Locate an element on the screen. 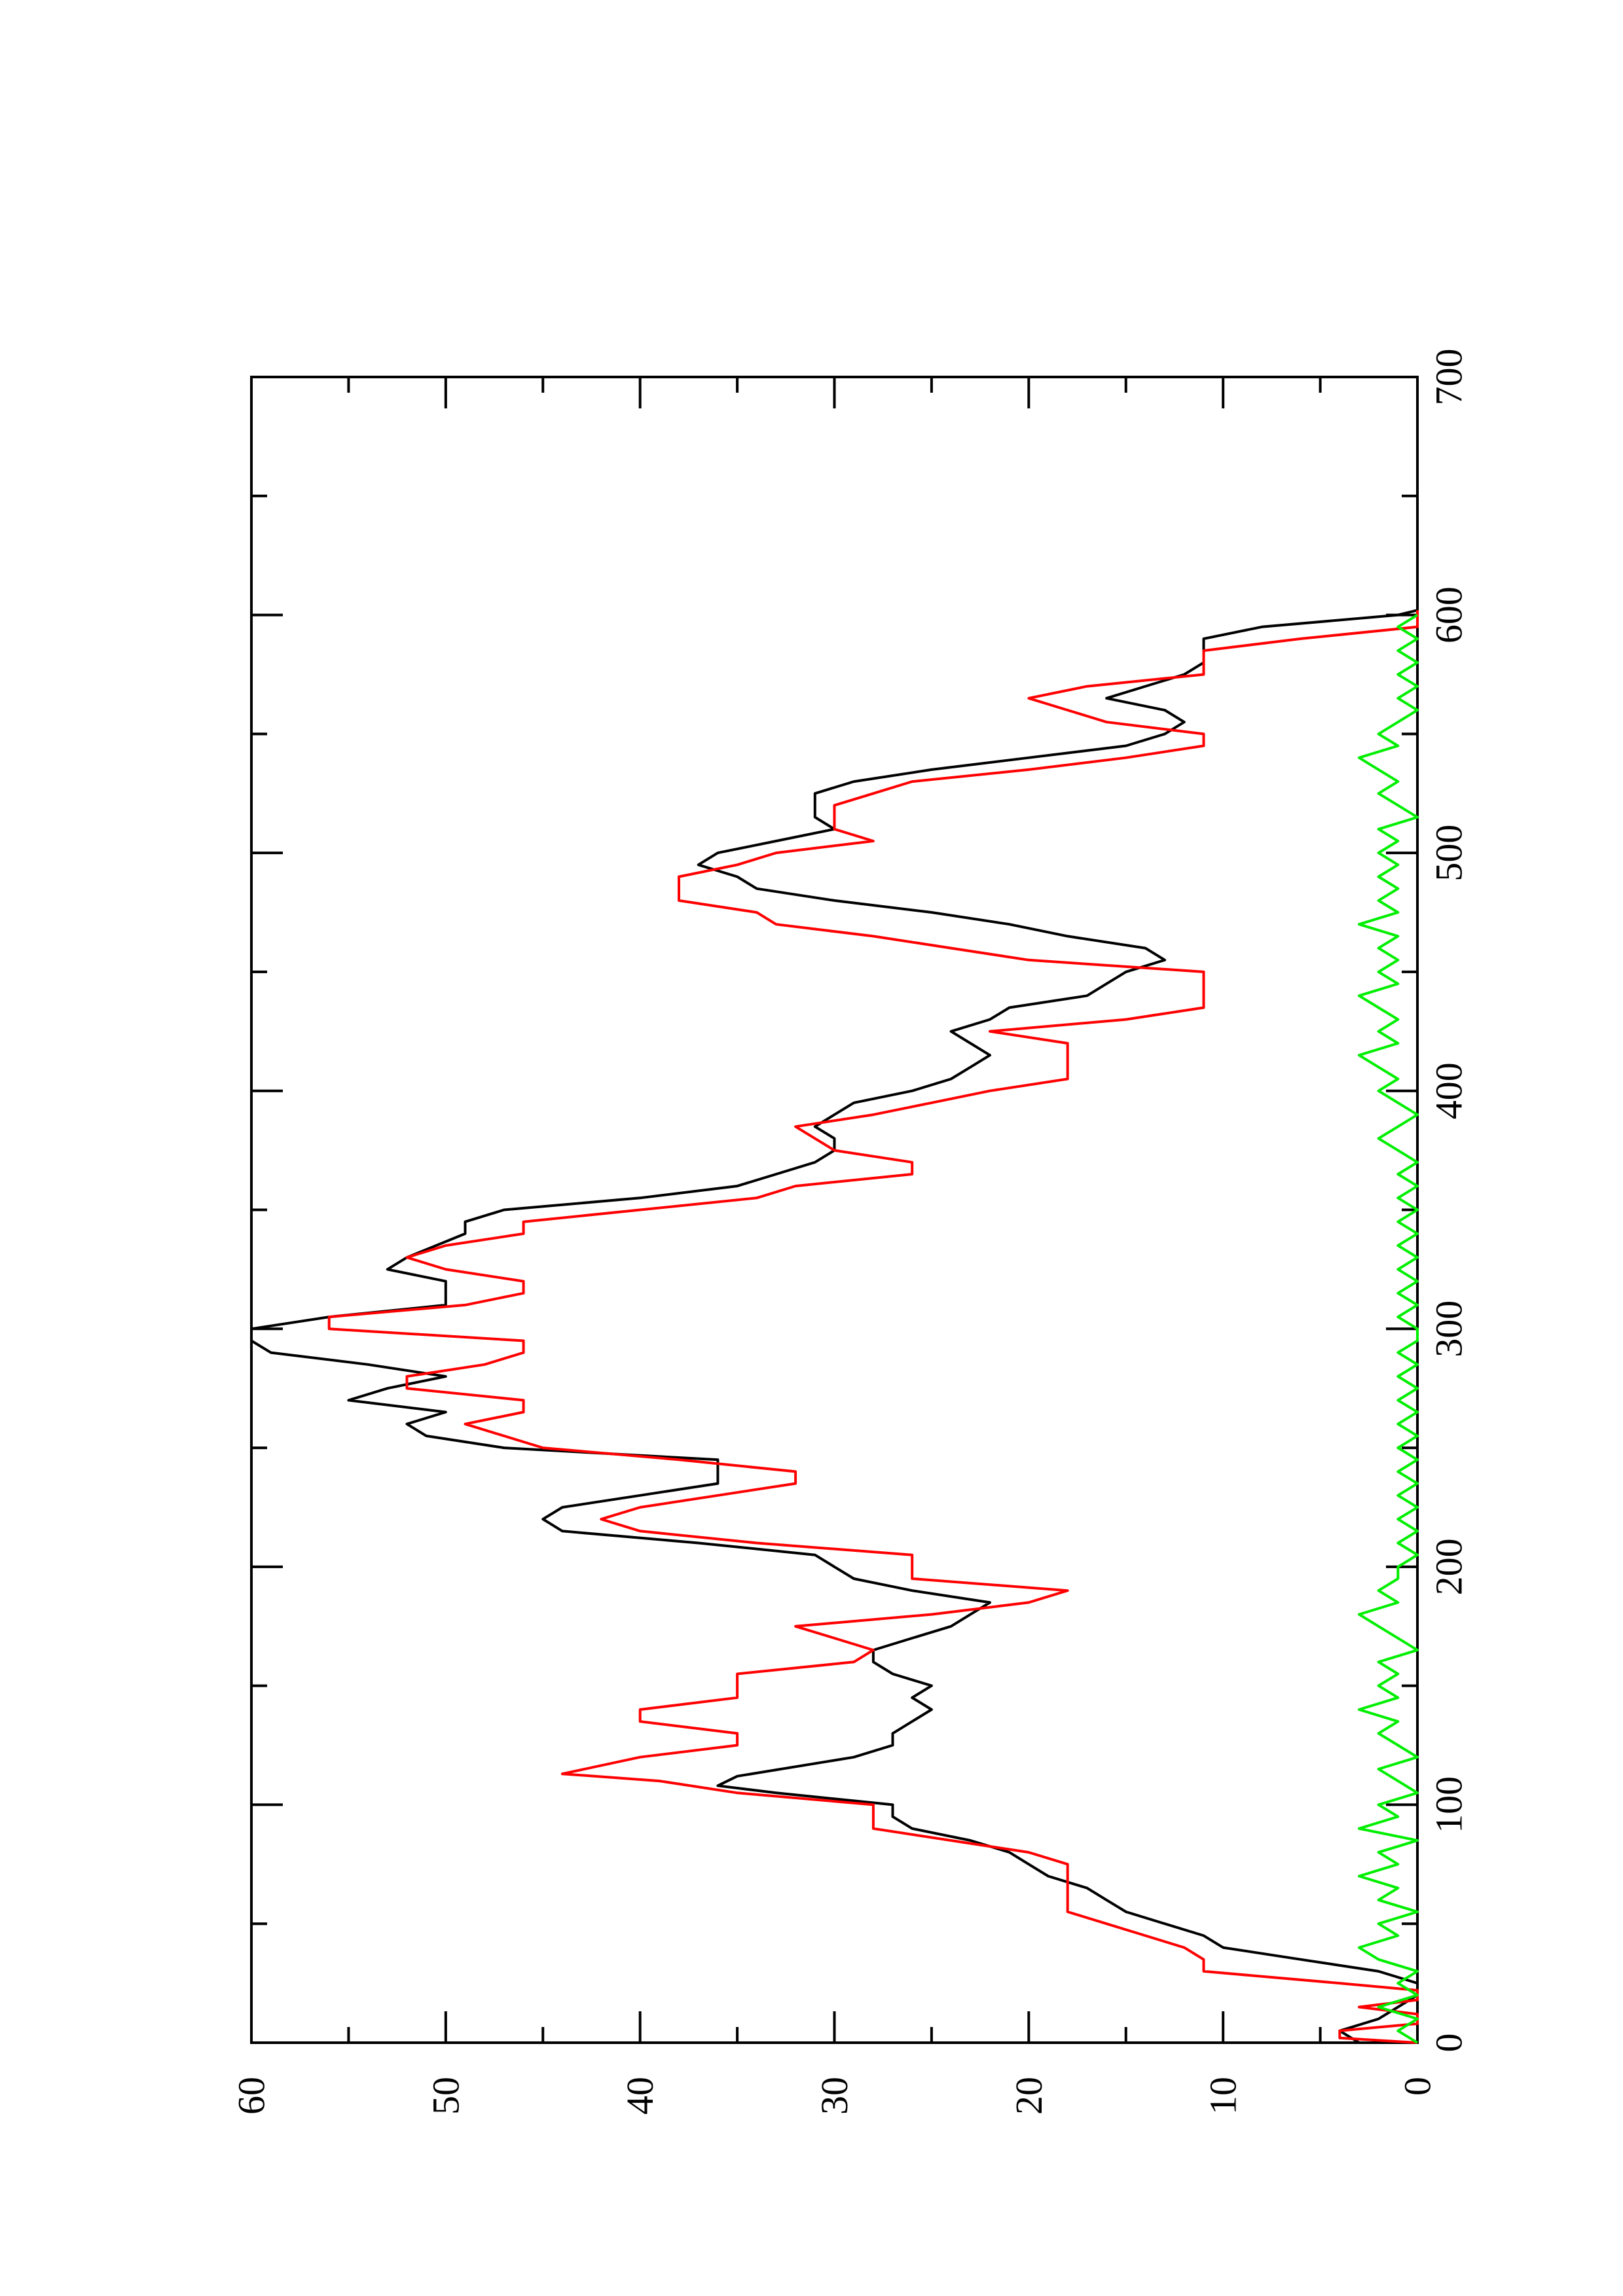  y-tick-label: 60 is located at coordinates (251, 2096).